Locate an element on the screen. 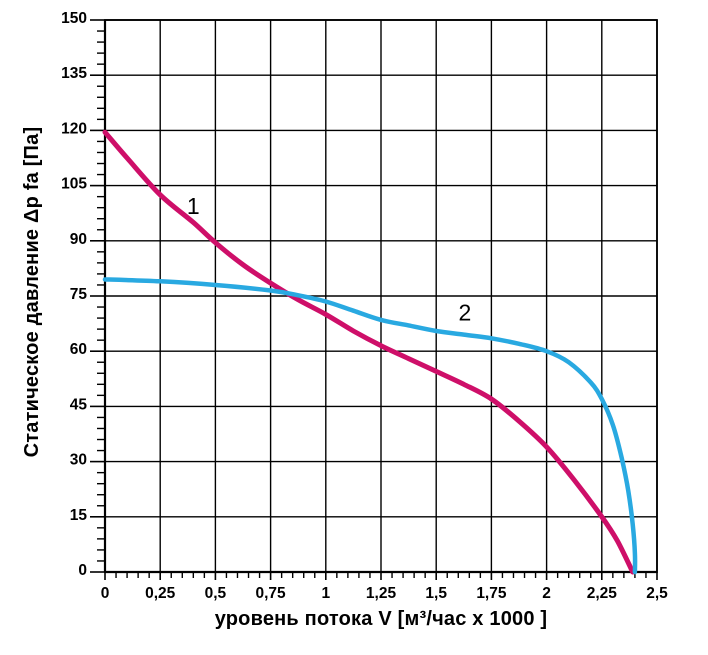 This screenshot has width=708, height=655. x-tick-label: 1,5 is located at coordinates (436, 593).